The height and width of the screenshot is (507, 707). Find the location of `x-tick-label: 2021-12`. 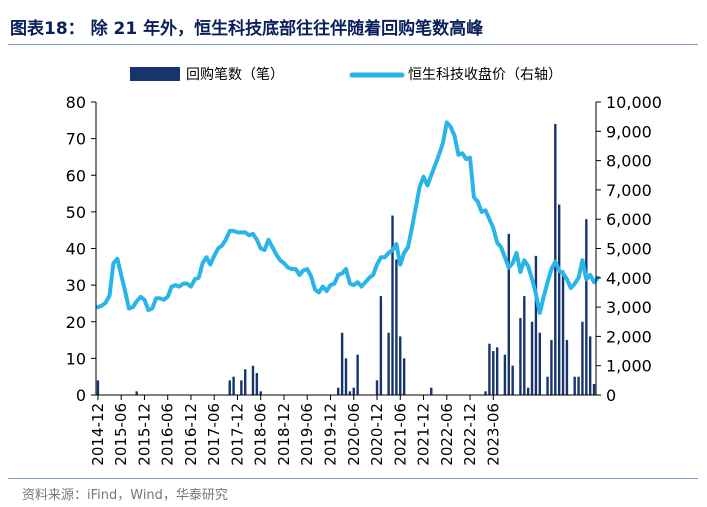

x-tick-label: 2021-12 is located at coordinates (424, 434).